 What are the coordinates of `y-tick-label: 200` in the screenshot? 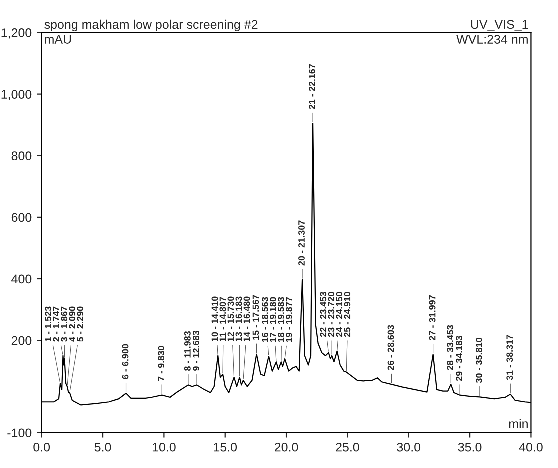 It's located at (22, 341).